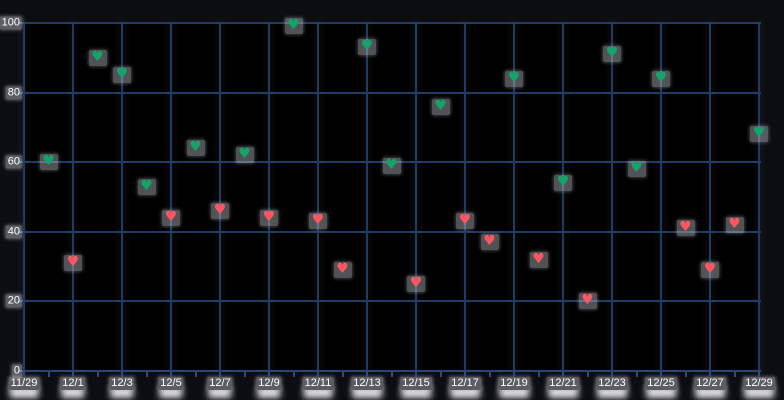 Image resolution: width=784 pixels, height=400 pixels. I want to click on x-axis-tick-label: 12/23, so click(612, 383).